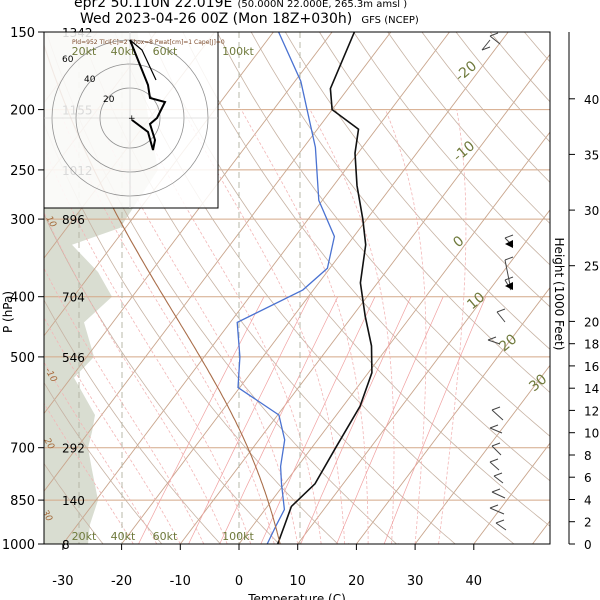  I want to click on mixing-ratio-label: 3, so click(229, 551).